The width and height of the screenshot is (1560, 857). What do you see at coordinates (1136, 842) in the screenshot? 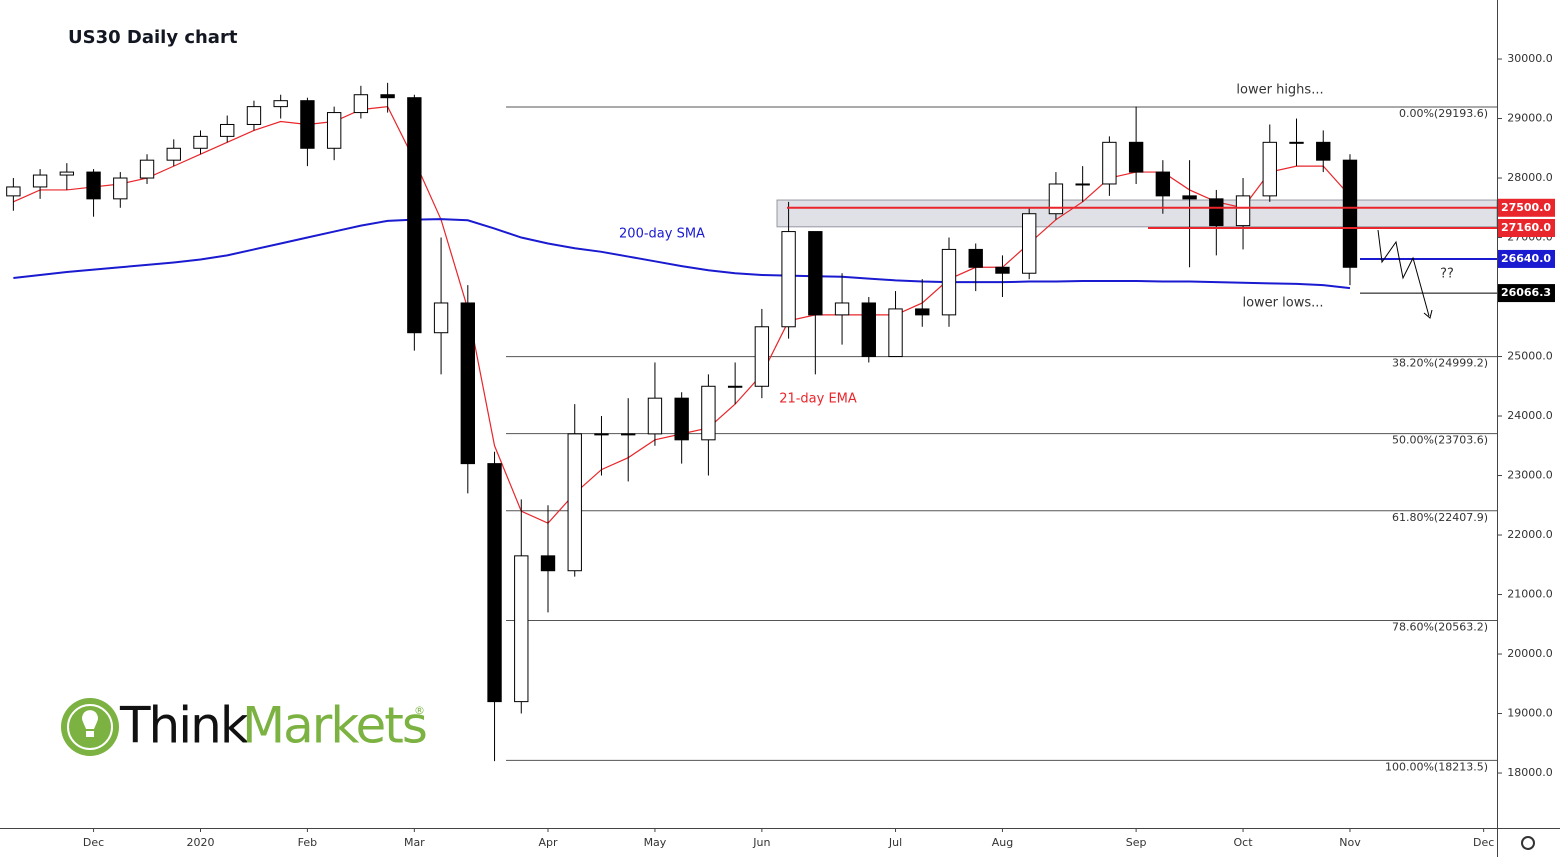
I see `x-tick-label: Sep` at bounding box center [1136, 842].